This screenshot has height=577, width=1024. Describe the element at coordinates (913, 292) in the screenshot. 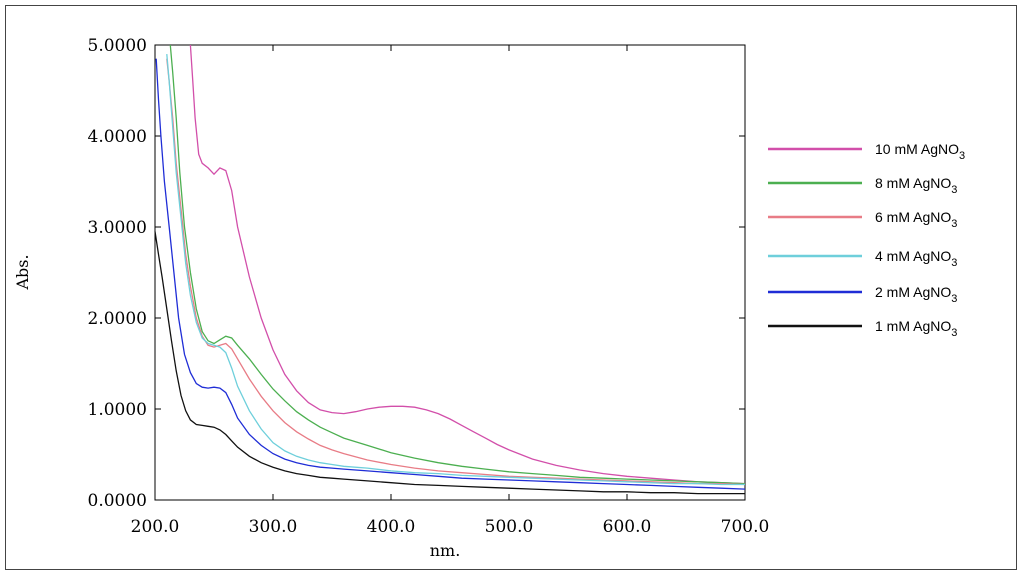

I see `legend-label-text: 2 mM AgNO` at that location.